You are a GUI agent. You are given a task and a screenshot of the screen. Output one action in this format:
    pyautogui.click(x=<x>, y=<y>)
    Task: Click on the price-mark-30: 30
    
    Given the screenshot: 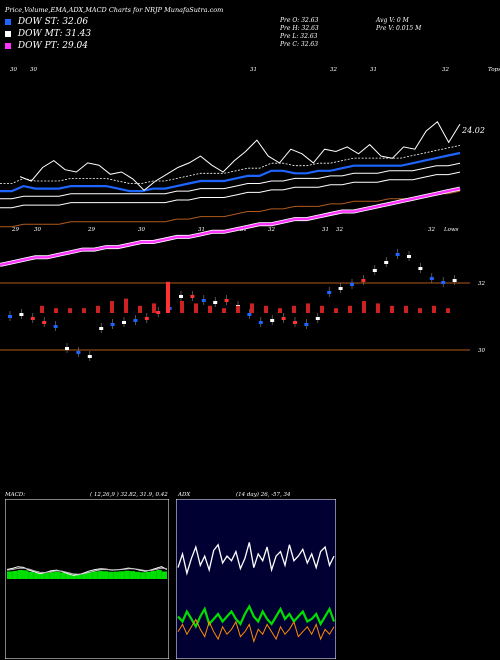 What is the action you would take?
    pyautogui.click(x=481, y=351)
    